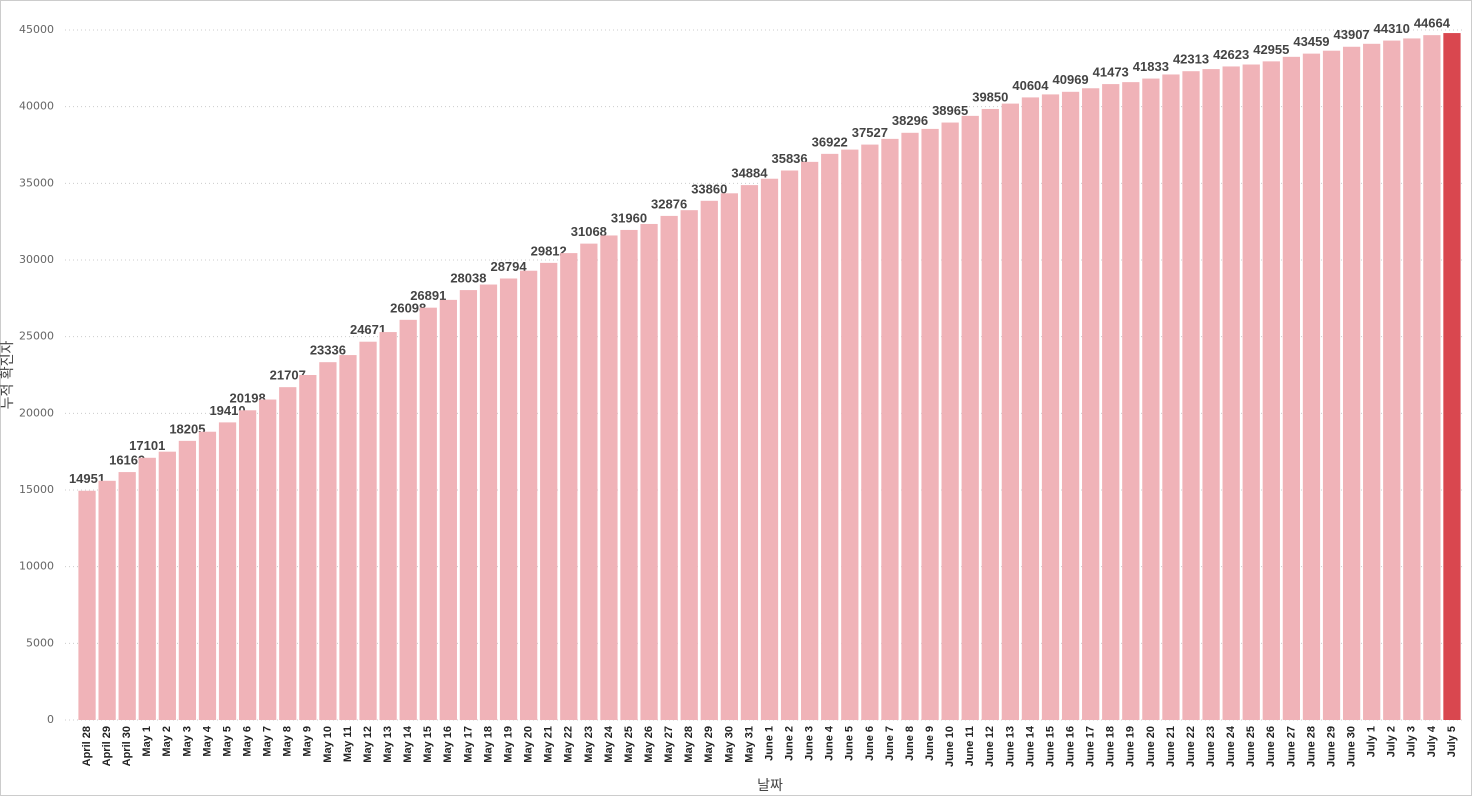 Image resolution: width=1472 pixels, height=796 pixels. Describe the element at coordinates (36, 259) in the screenshot. I see `y-tick-label: 30000` at that location.